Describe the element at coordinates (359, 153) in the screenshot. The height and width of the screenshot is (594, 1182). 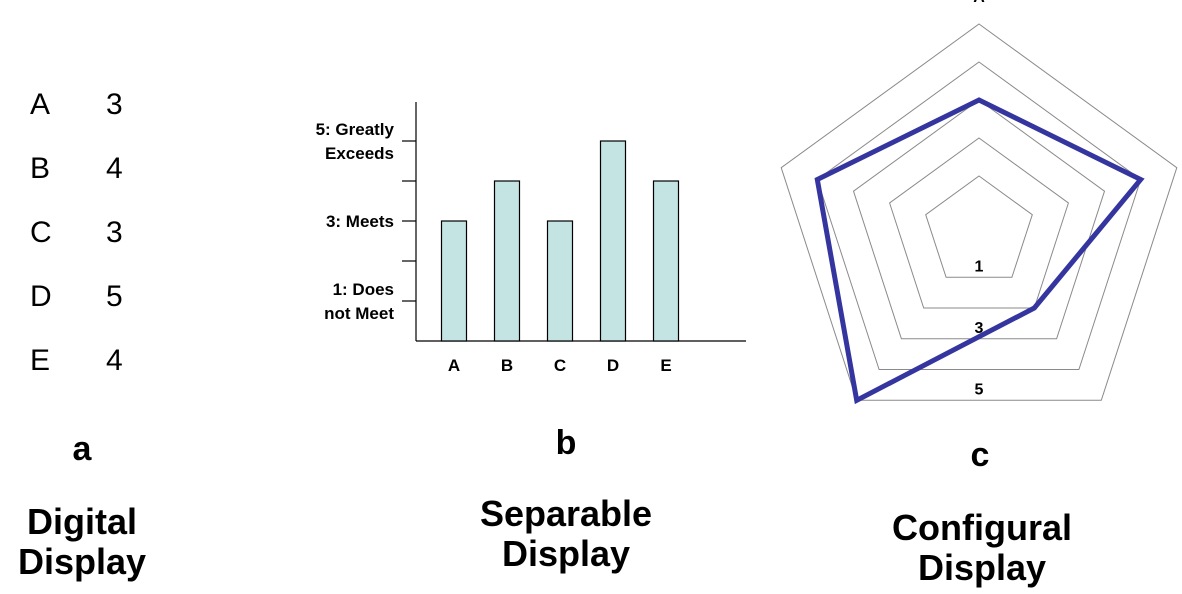
I see `y-tick-label: Exceeds` at that location.